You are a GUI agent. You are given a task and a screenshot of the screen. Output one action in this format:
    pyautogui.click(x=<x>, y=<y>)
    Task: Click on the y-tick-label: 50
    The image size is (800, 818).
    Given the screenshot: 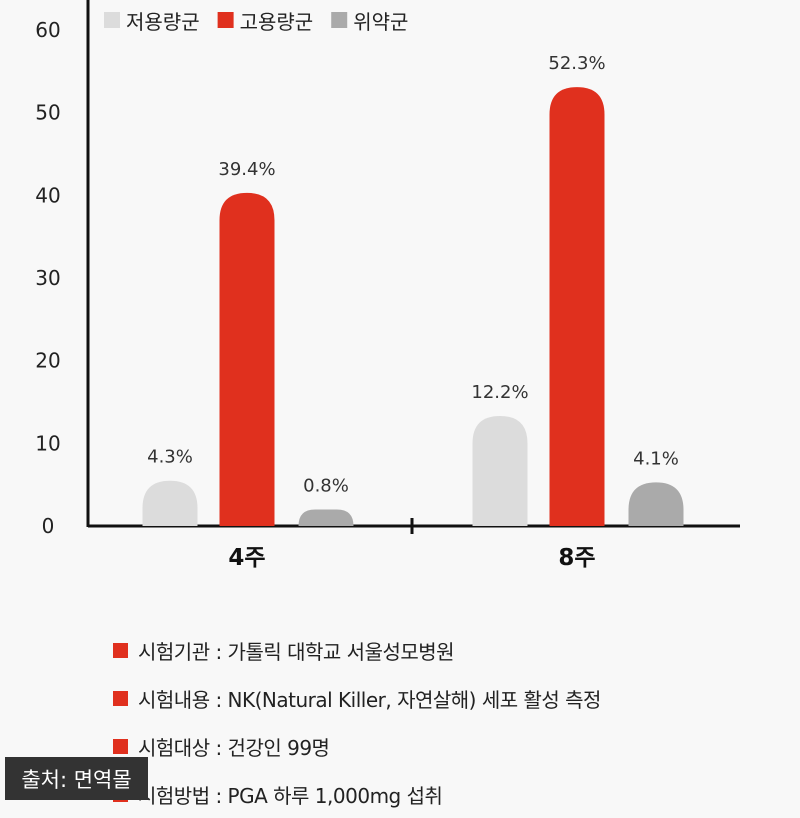 What is the action you would take?
    pyautogui.click(x=47, y=113)
    